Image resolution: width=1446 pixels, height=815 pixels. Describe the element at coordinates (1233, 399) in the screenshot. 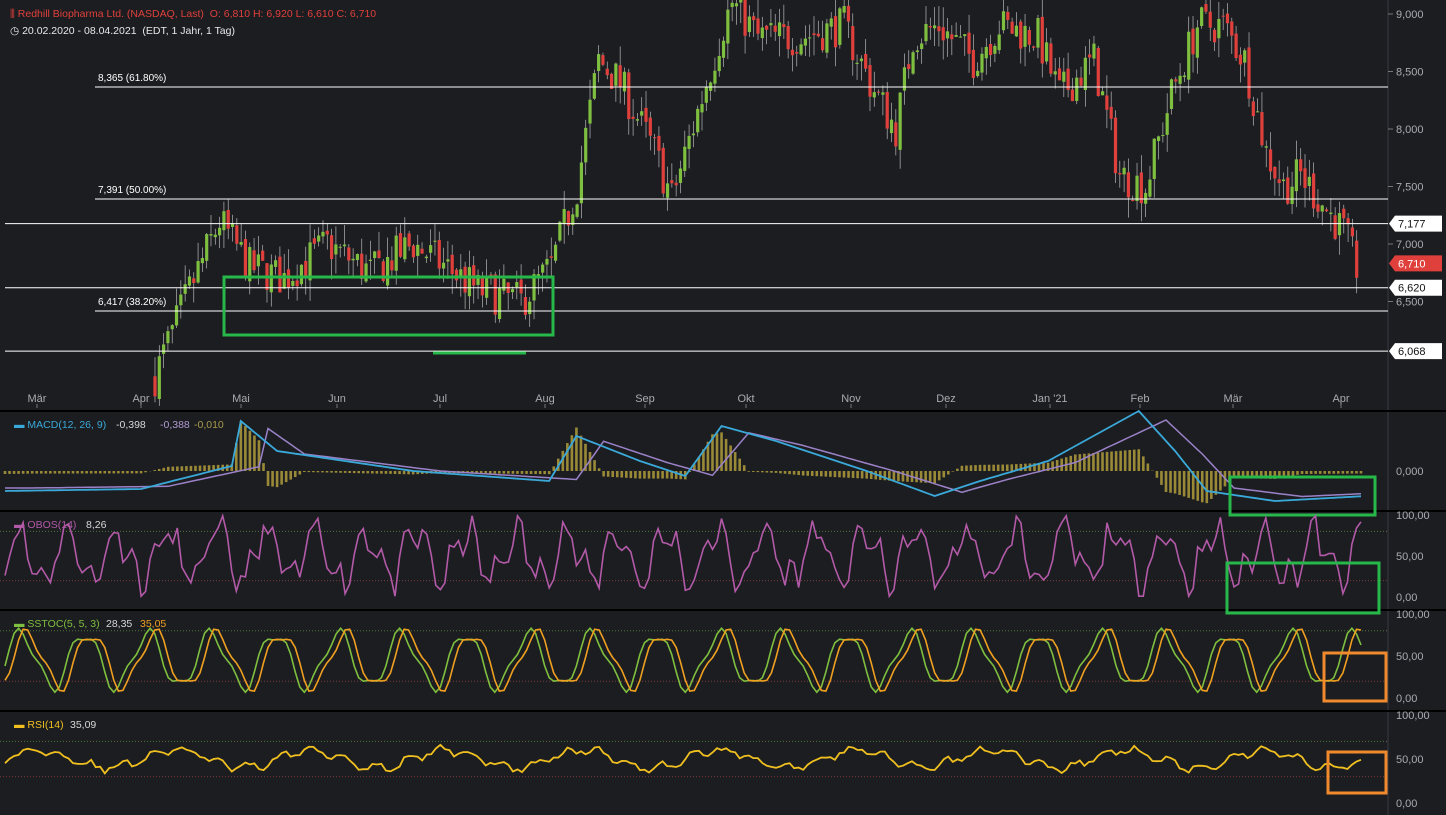

I see `time-axis-label: Mär` at that location.